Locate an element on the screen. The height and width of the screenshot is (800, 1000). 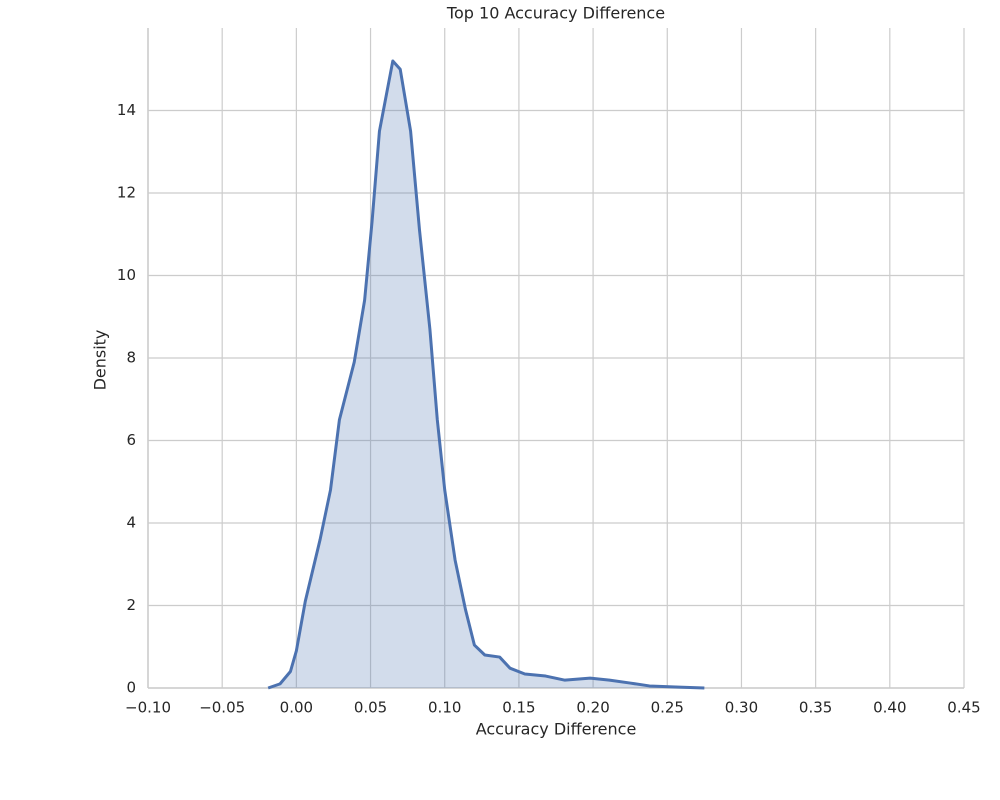
y-tick-label: 2 is located at coordinates (131, 605).